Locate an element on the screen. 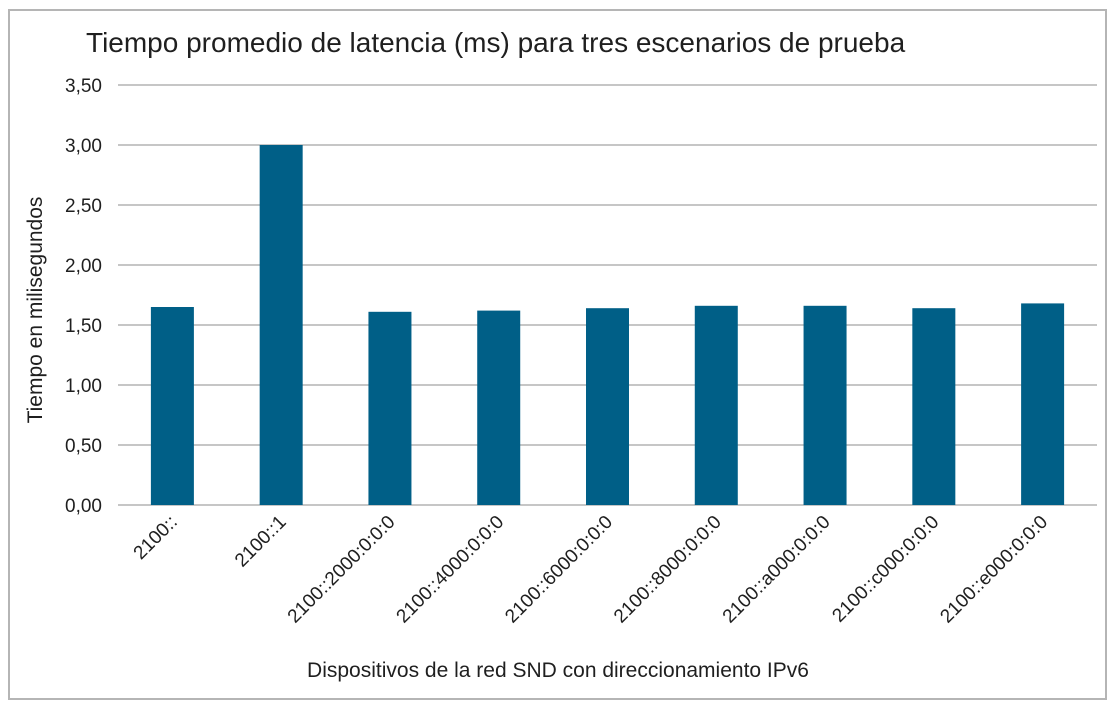 This screenshot has height=711, width=1117. x-tick-label: 2100::1 is located at coordinates (261, 542).